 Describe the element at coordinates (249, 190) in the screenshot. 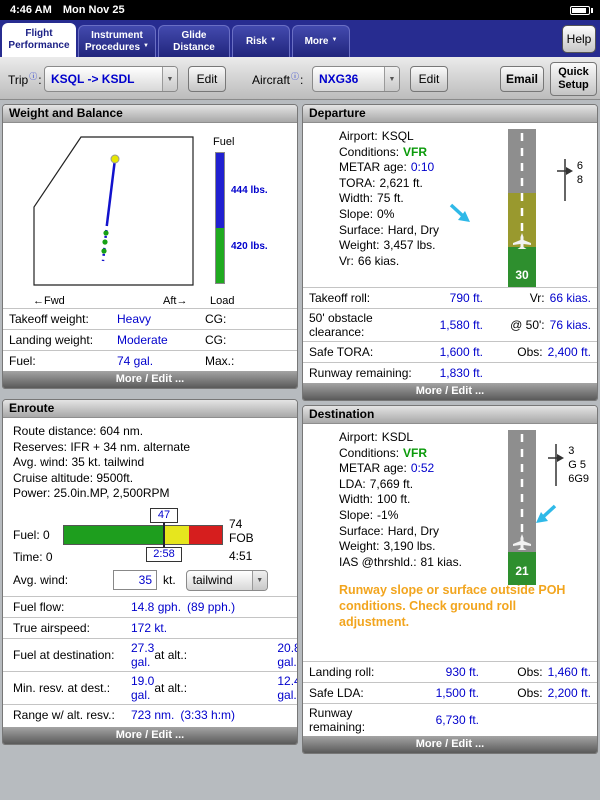

I see `fuel-upper-value: 444 lbs.` at that location.